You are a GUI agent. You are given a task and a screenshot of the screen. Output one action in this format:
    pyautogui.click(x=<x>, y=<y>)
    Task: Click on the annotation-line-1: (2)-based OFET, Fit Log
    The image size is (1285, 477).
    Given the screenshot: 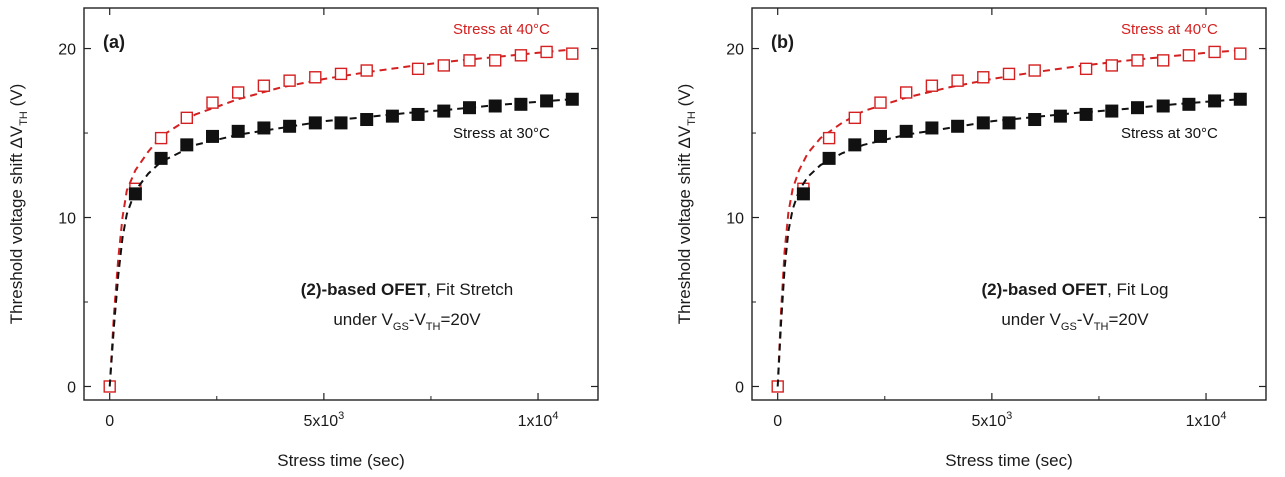 What is the action you would take?
    pyautogui.click(x=1074, y=289)
    